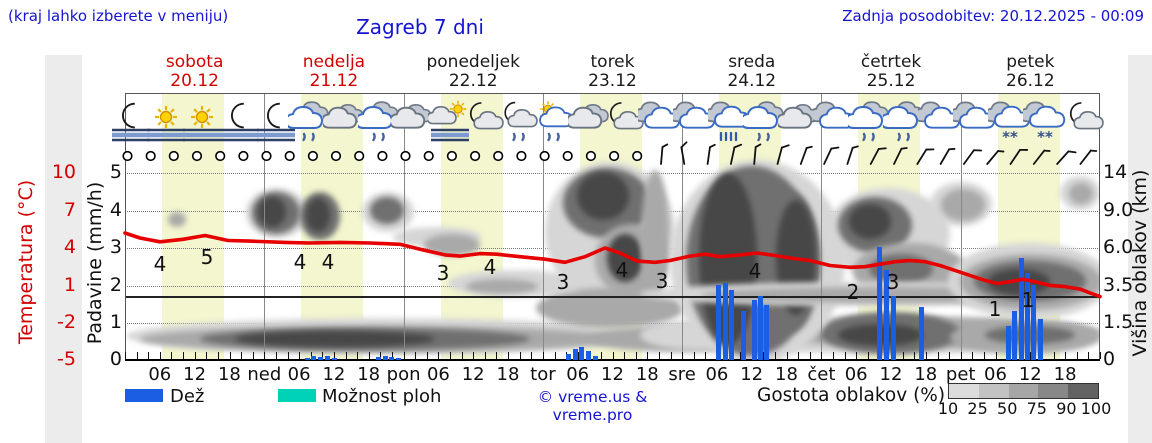 This screenshot has height=443, width=1152. Describe the element at coordinates (612, 81) in the screenshot. I see `day-date-label: 23.12` at that location.